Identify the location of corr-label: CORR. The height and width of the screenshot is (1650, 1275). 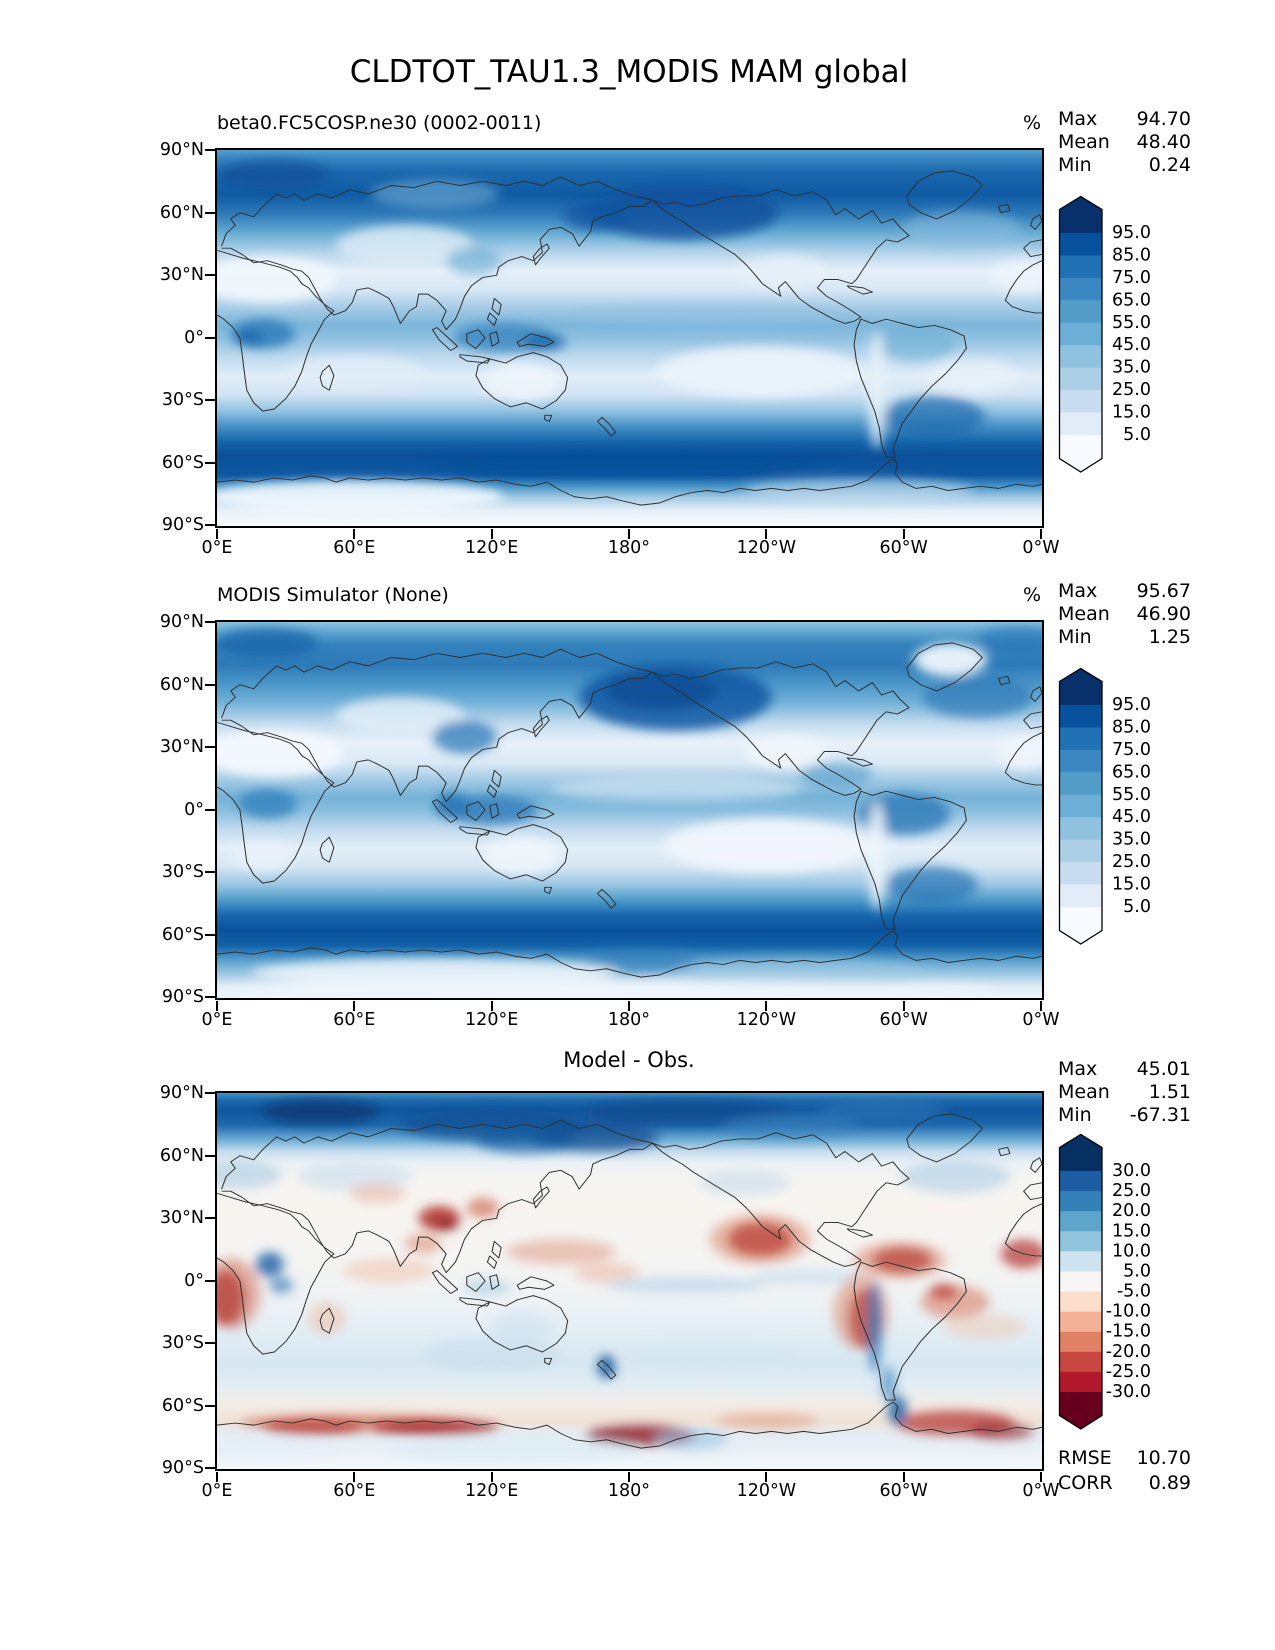
(1085, 1483).